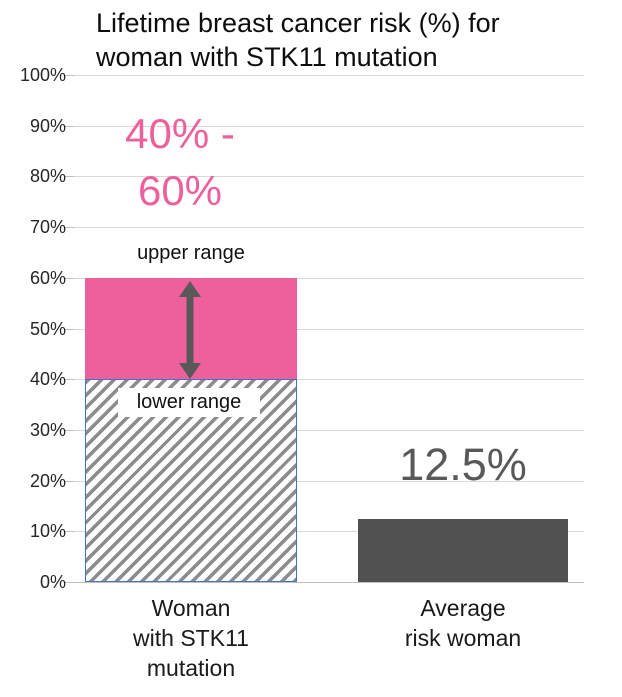 Image resolution: width=622 pixels, height=697 pixels. Describe the element at coordinates (180, 190) in the screenshot. I see `range-value-line2: 60%` at that location.